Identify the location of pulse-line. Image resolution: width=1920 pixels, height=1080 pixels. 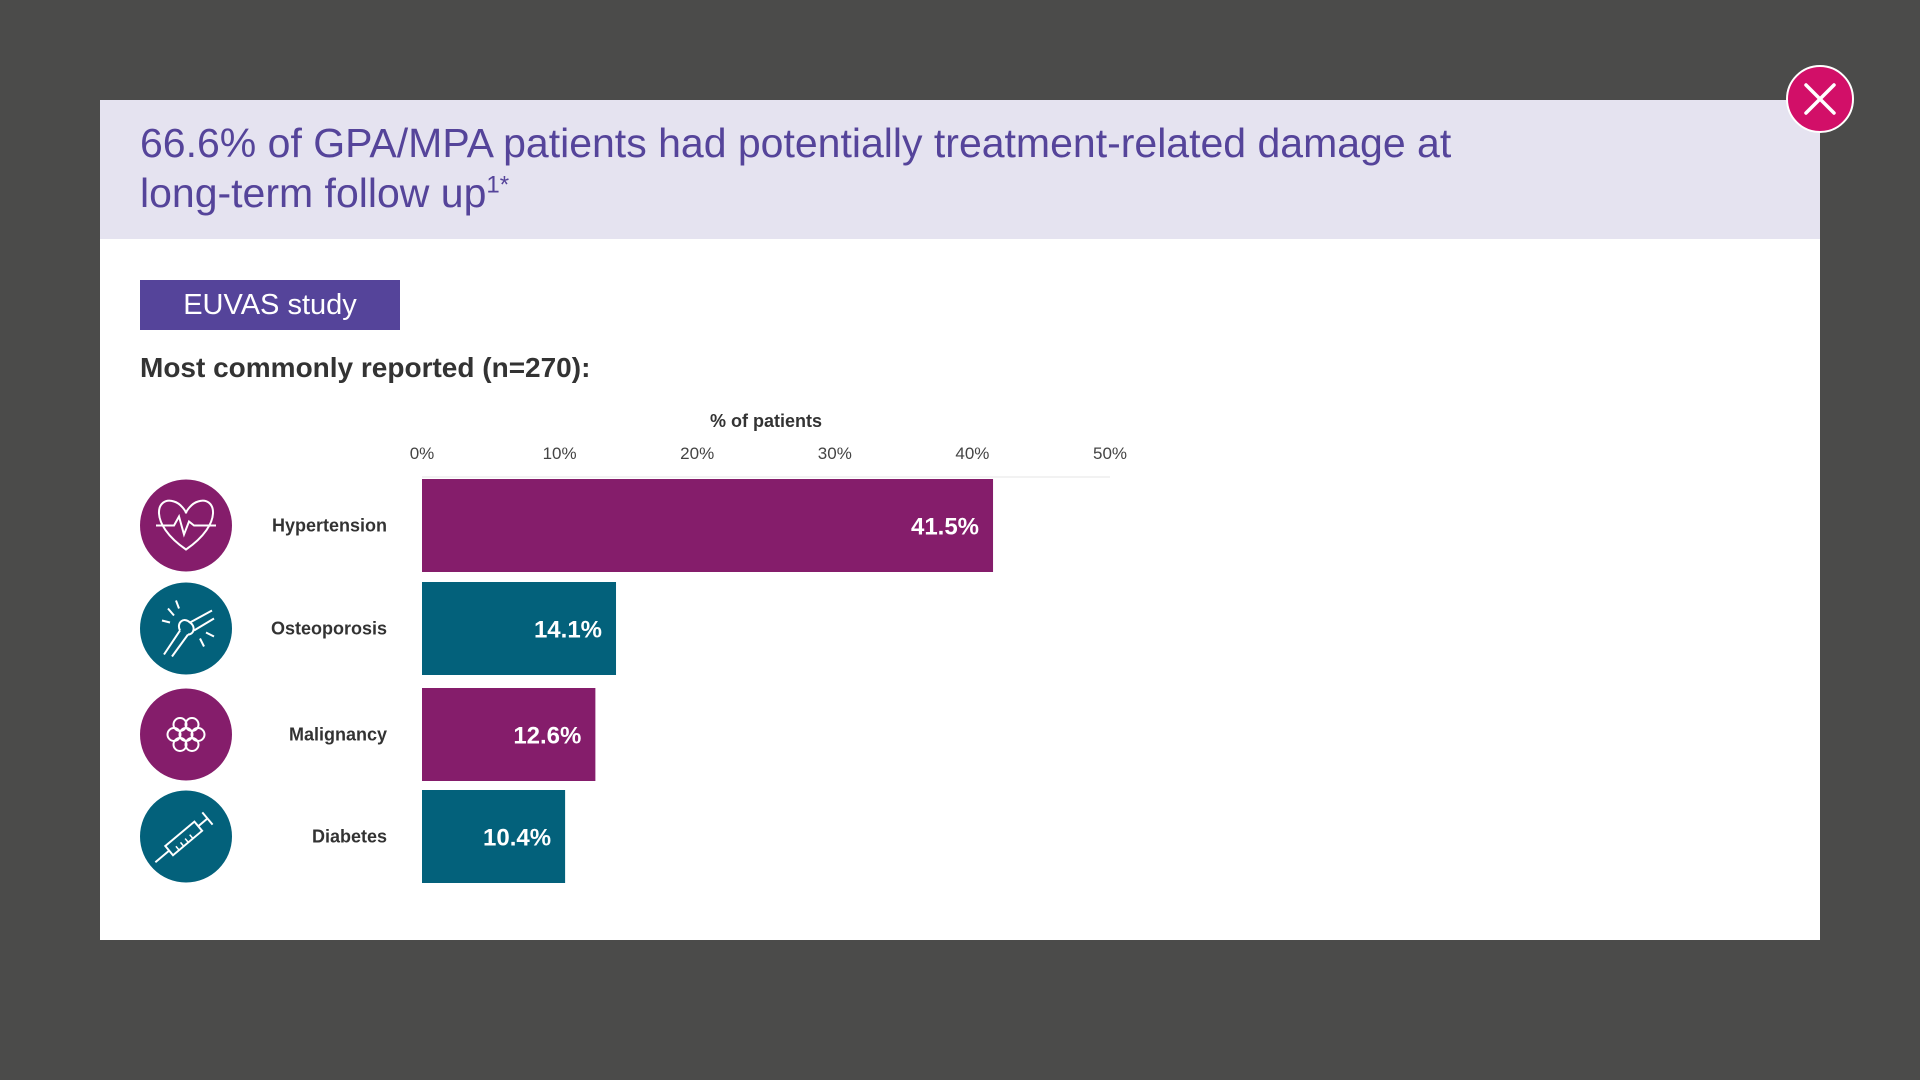
(186, 525).